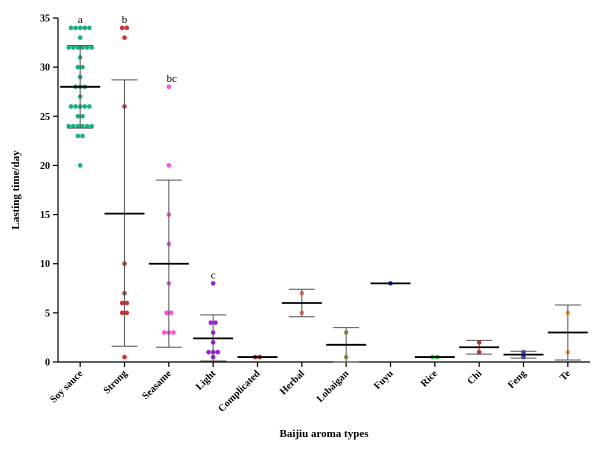 The width and height of the screenshot is (613, 449). Describe the element at coordinates (324, 434) in the screenshot. I see `x-axis-title: Baijiu aroma types` at that location.